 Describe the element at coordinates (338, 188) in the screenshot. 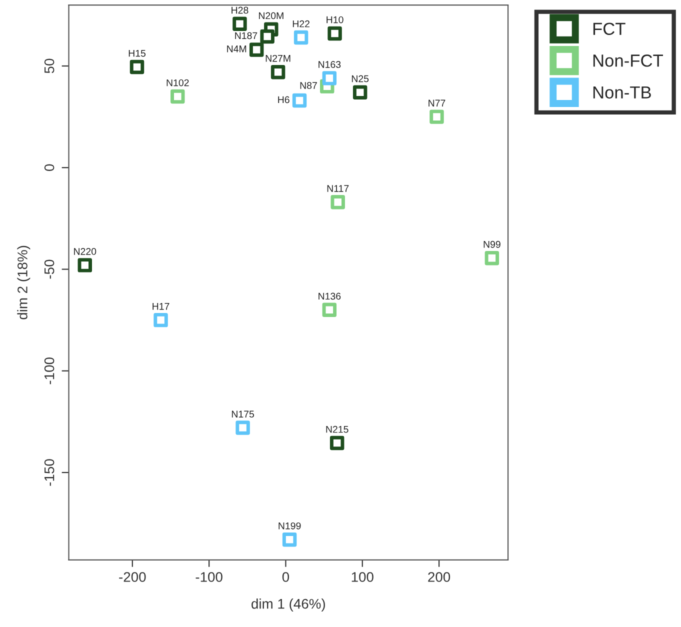

I see `annotation: N117` at that location.